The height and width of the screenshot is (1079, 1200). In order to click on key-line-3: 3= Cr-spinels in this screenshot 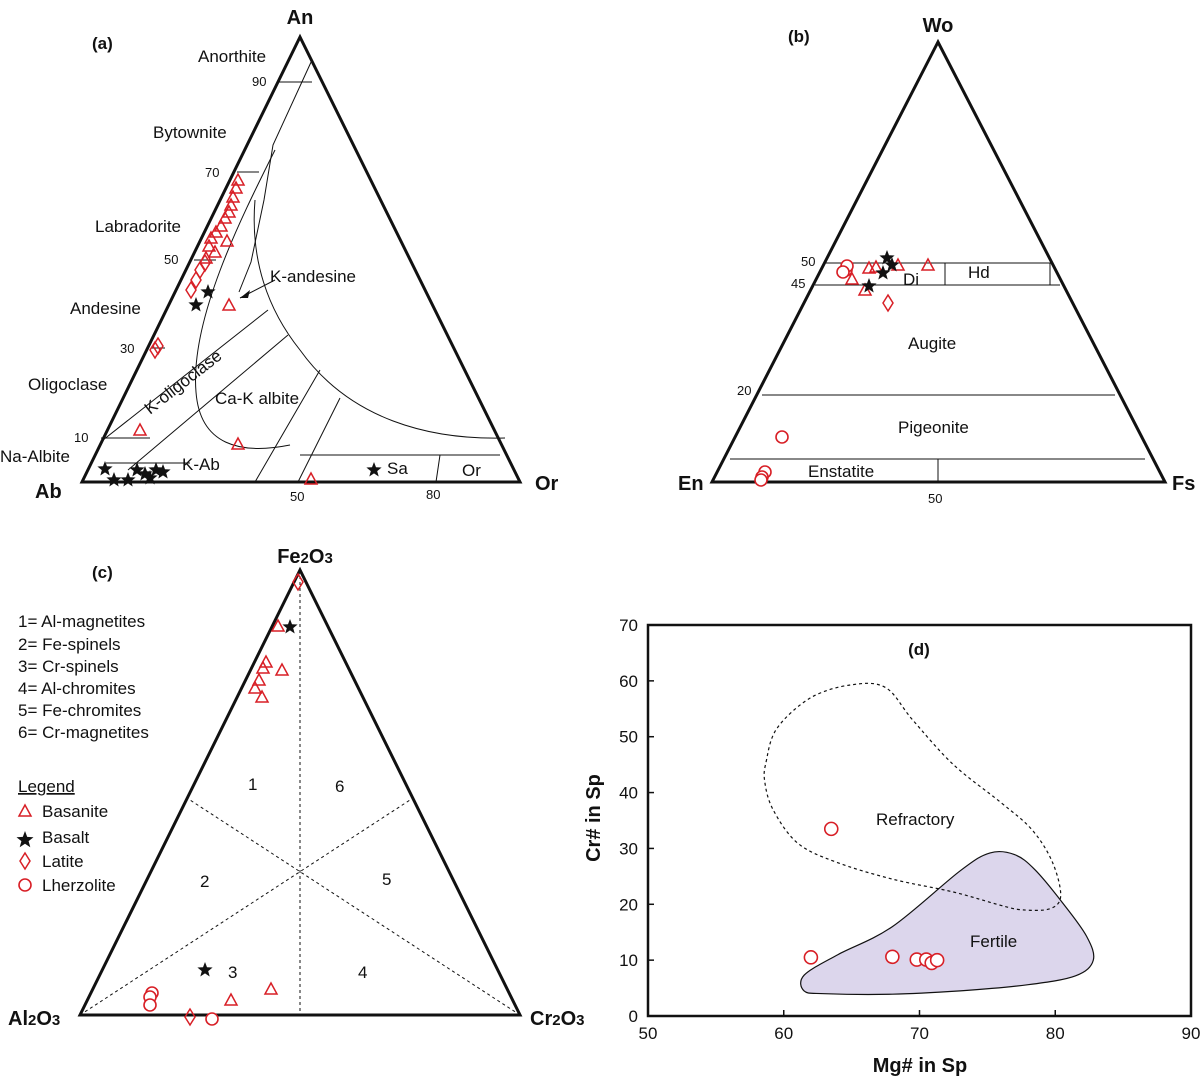, I will do `click(68, 666)`.